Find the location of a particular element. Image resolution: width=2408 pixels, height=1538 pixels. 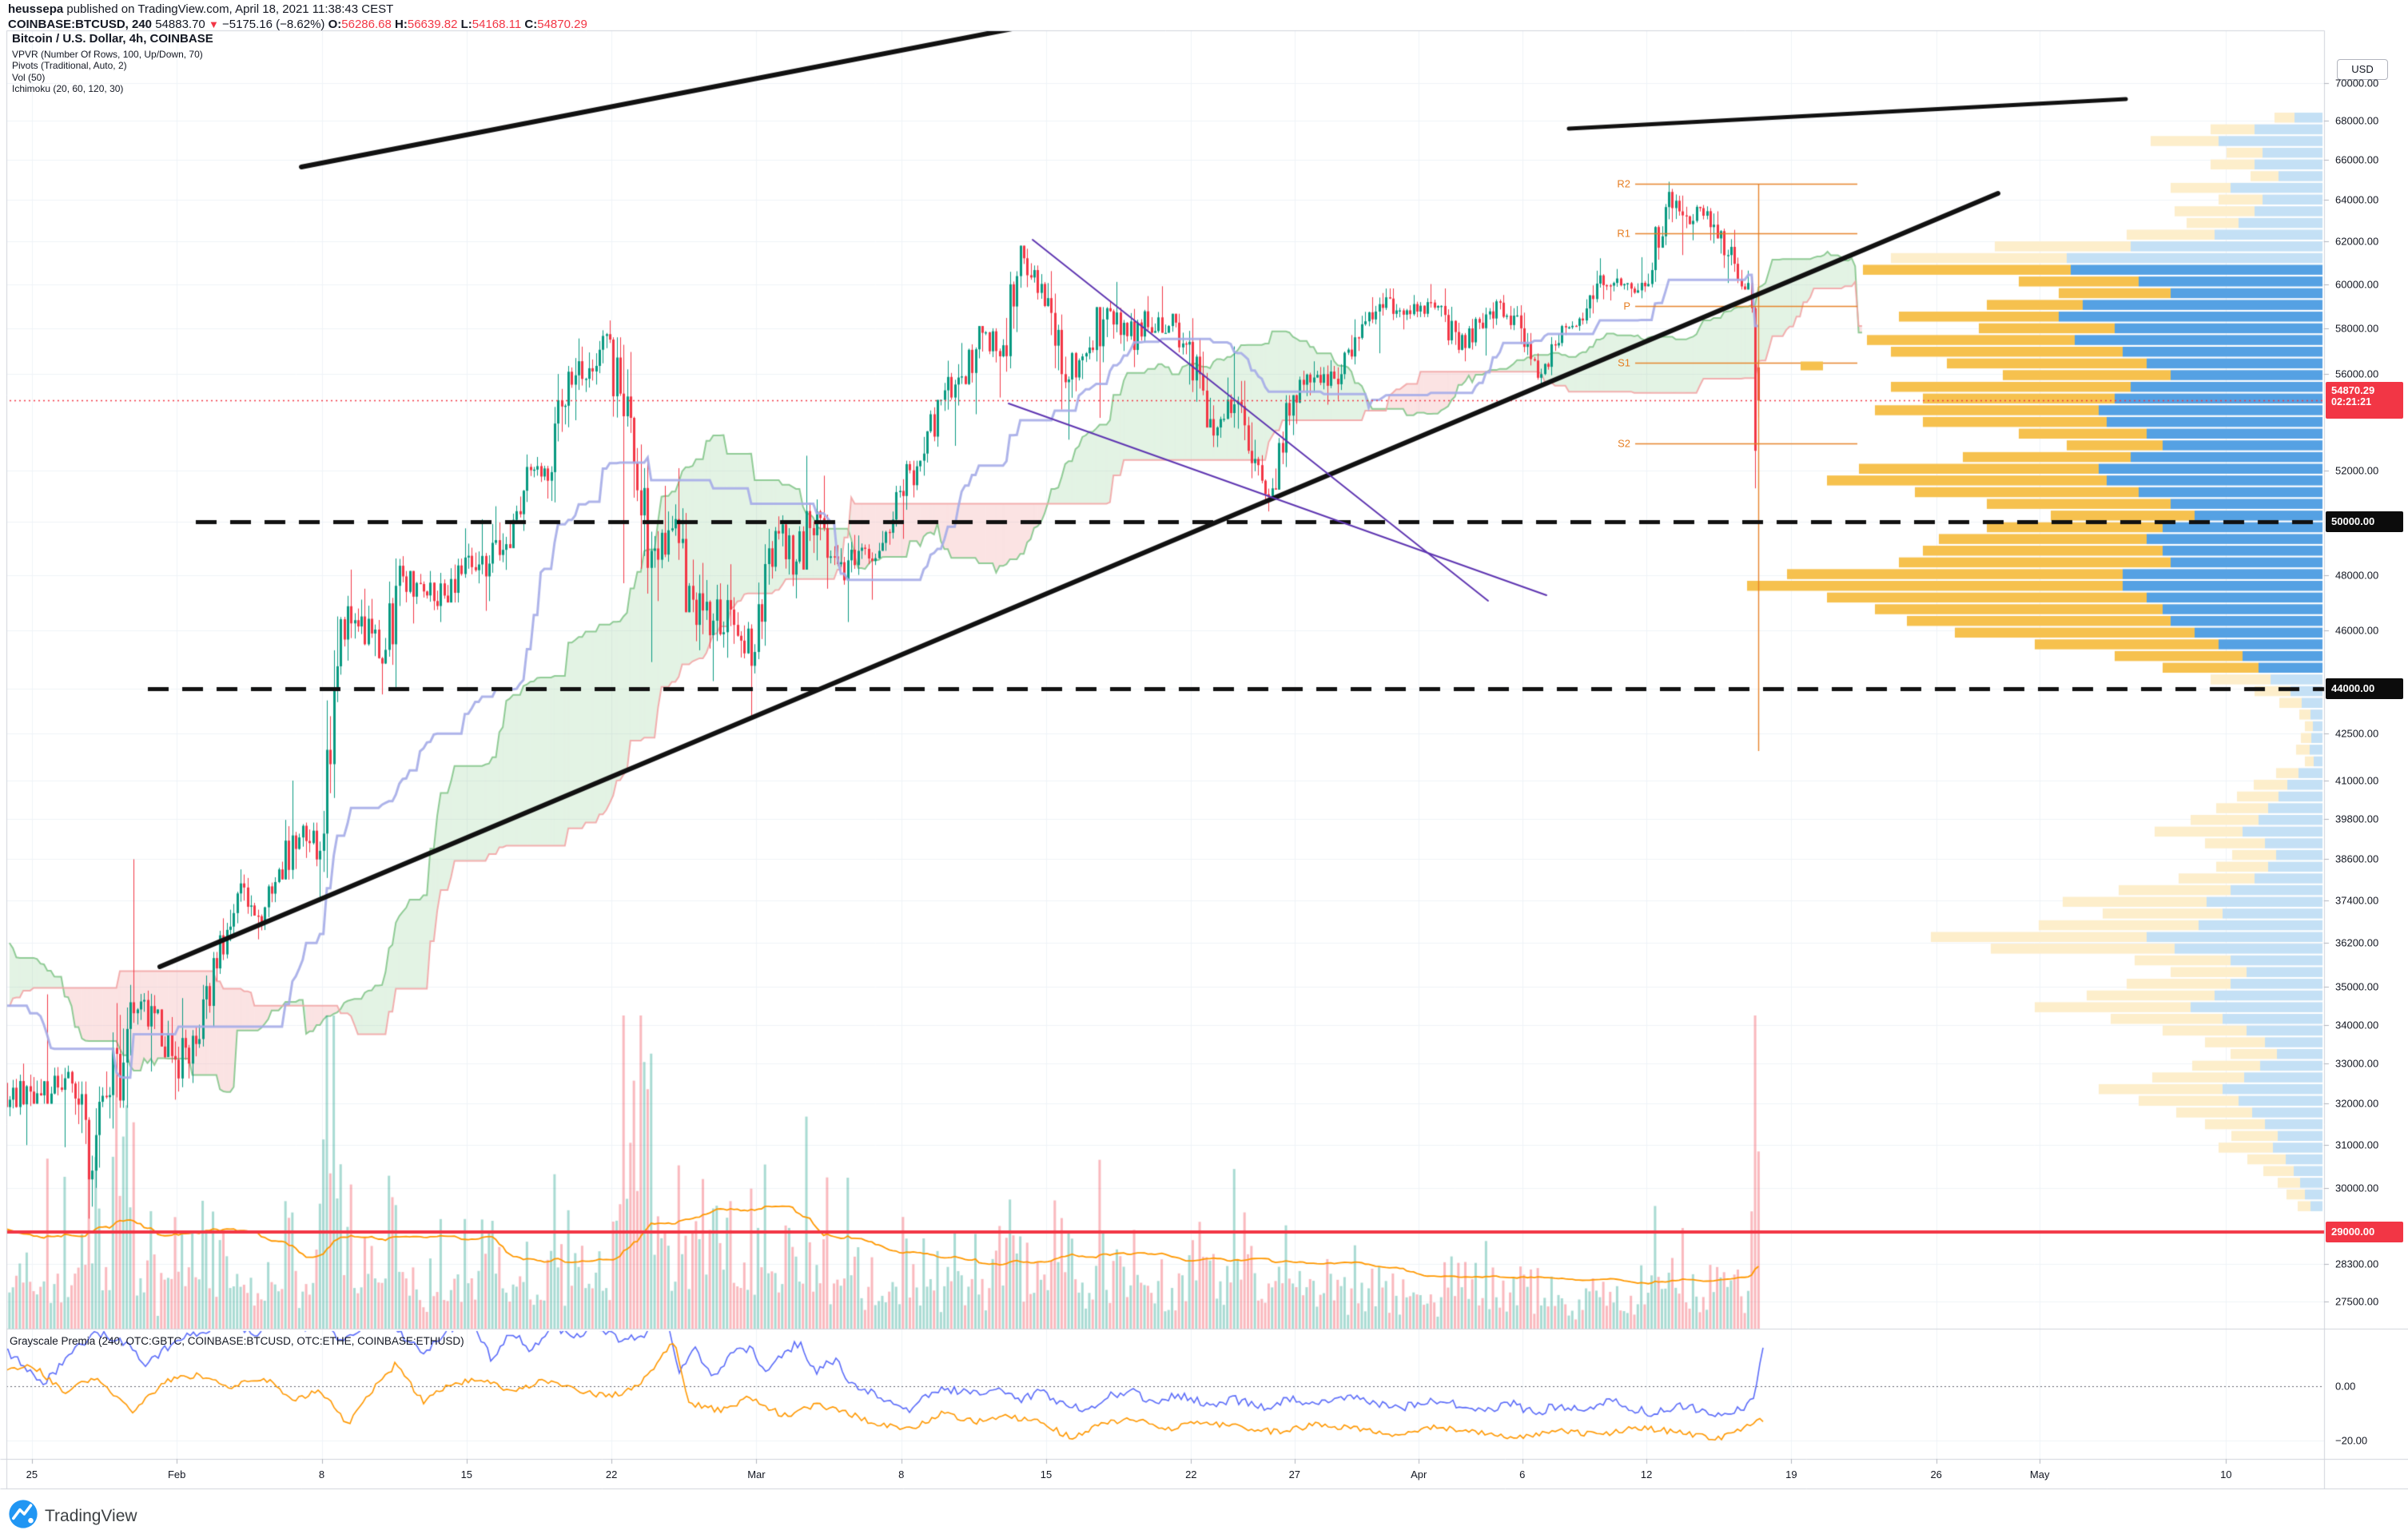

legend-indicator-vpvr: VPVR (Number Of Rows, 100, Up/Down, 70) is located at coordinates (107, 54).